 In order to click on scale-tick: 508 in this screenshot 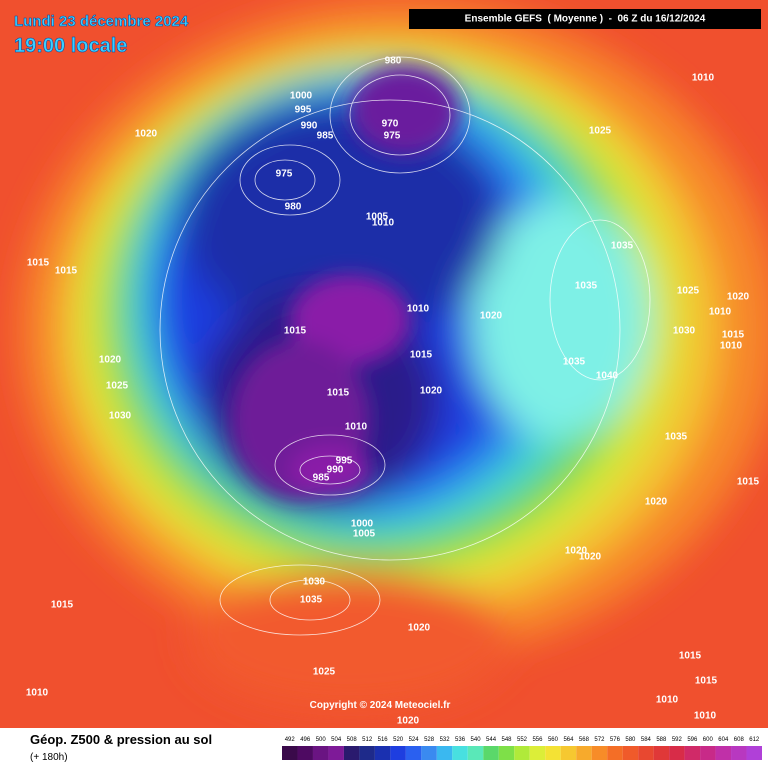, I will do `click(352, 740)`.